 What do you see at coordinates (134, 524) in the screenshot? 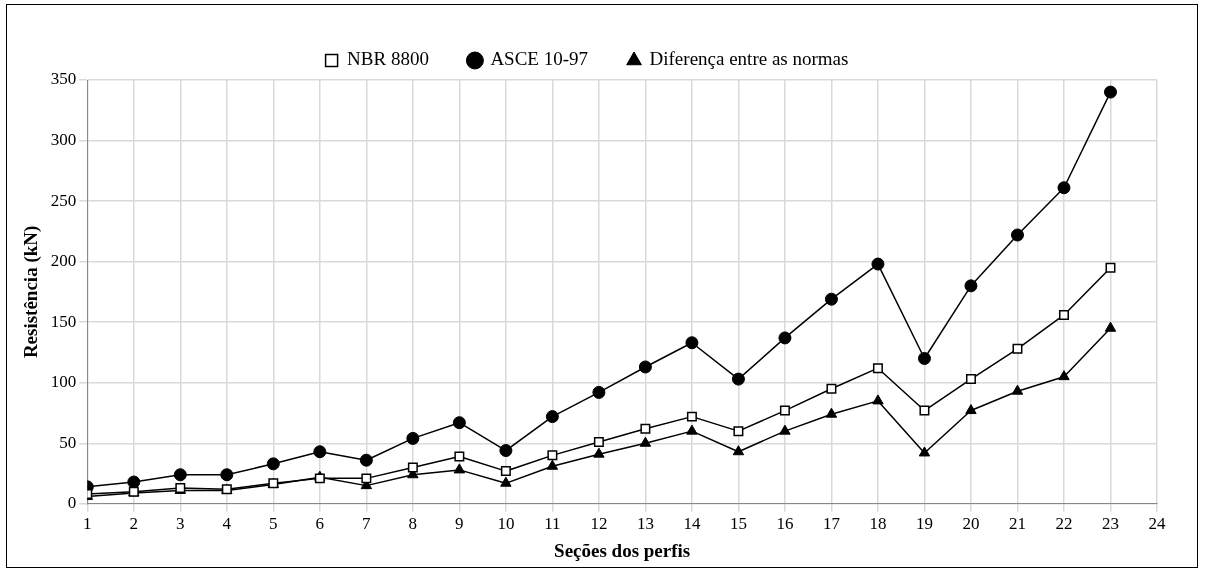
I see `x-tick-label: 2` at bounding box center [134, 524].